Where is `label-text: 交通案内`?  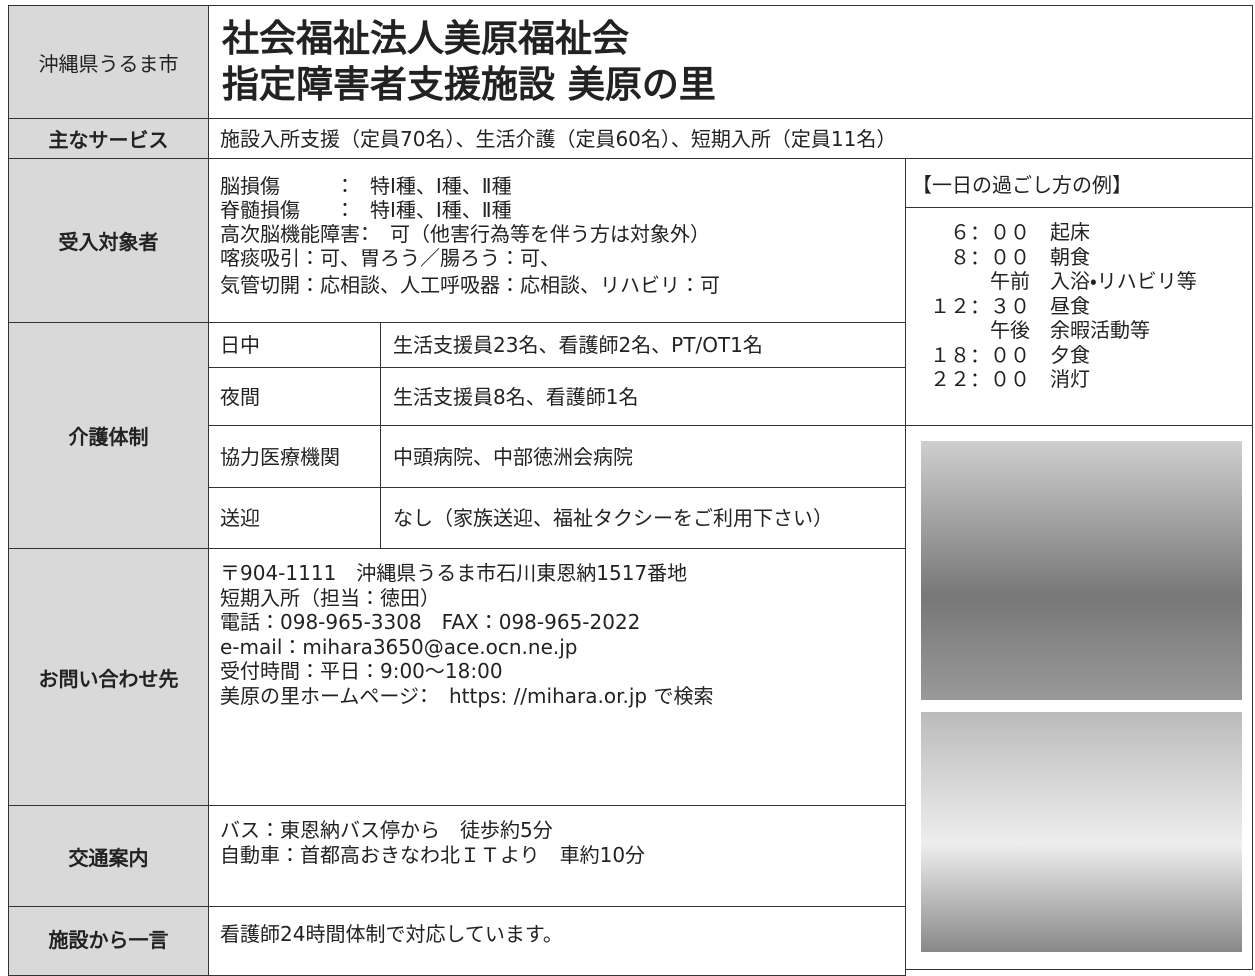 label-text: 交通案内 is located at coordinates (108, 857).